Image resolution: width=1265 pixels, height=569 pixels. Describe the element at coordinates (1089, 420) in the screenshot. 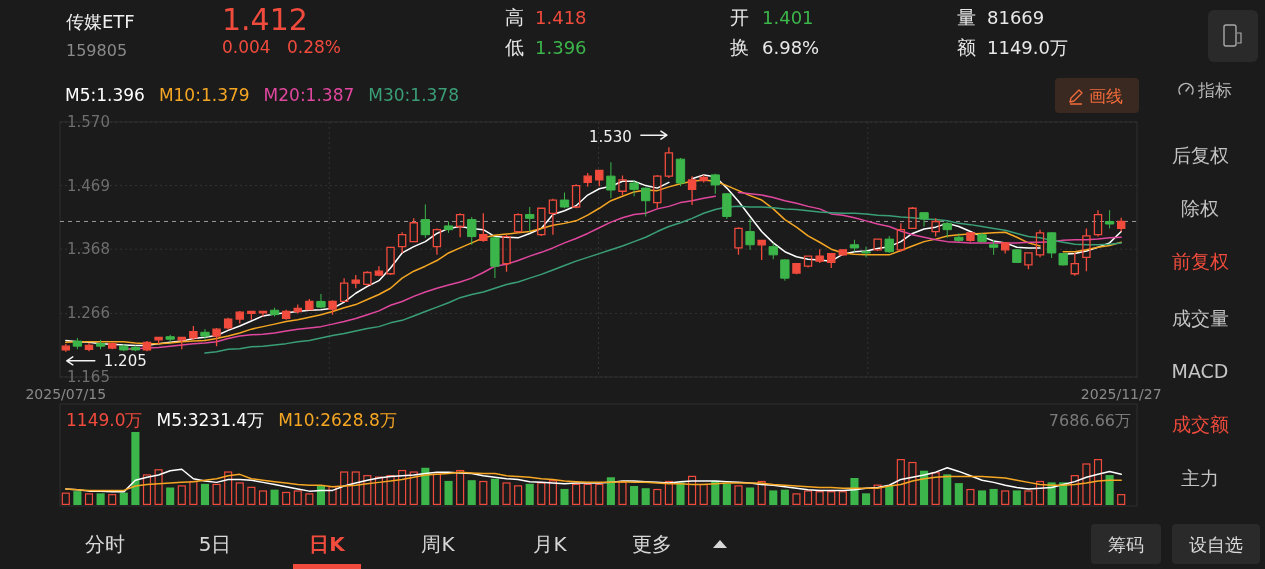

I see `text: 7686.66万` at that location.